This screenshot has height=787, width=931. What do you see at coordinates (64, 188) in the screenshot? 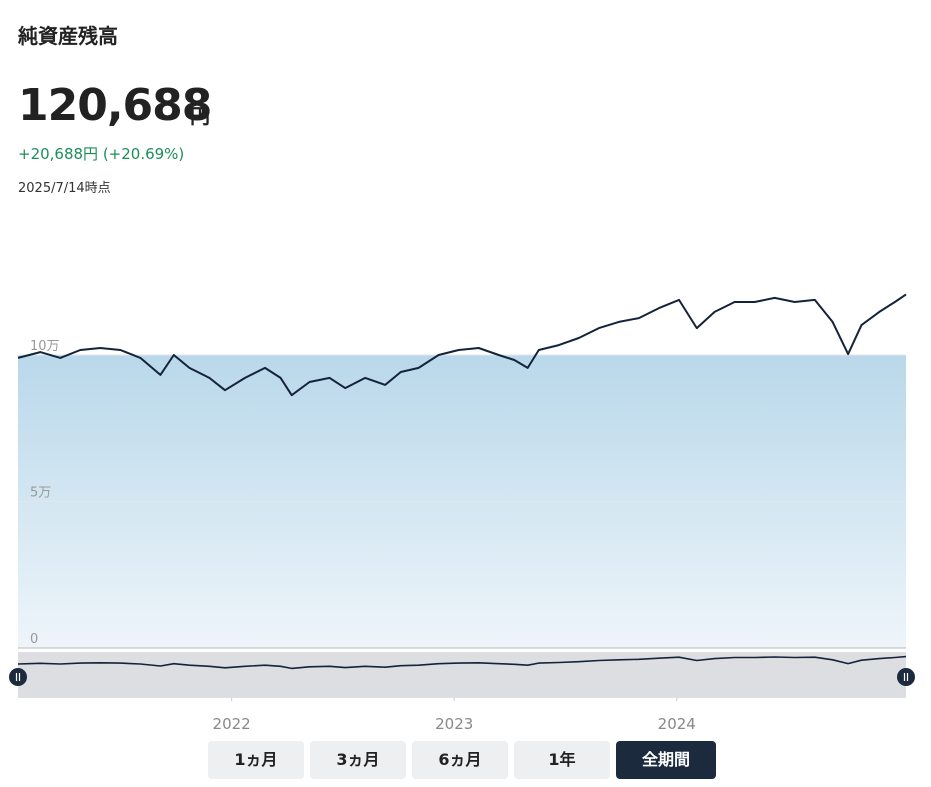
I see `date: 2025/7/14時点` at bounding box center [64, 188].